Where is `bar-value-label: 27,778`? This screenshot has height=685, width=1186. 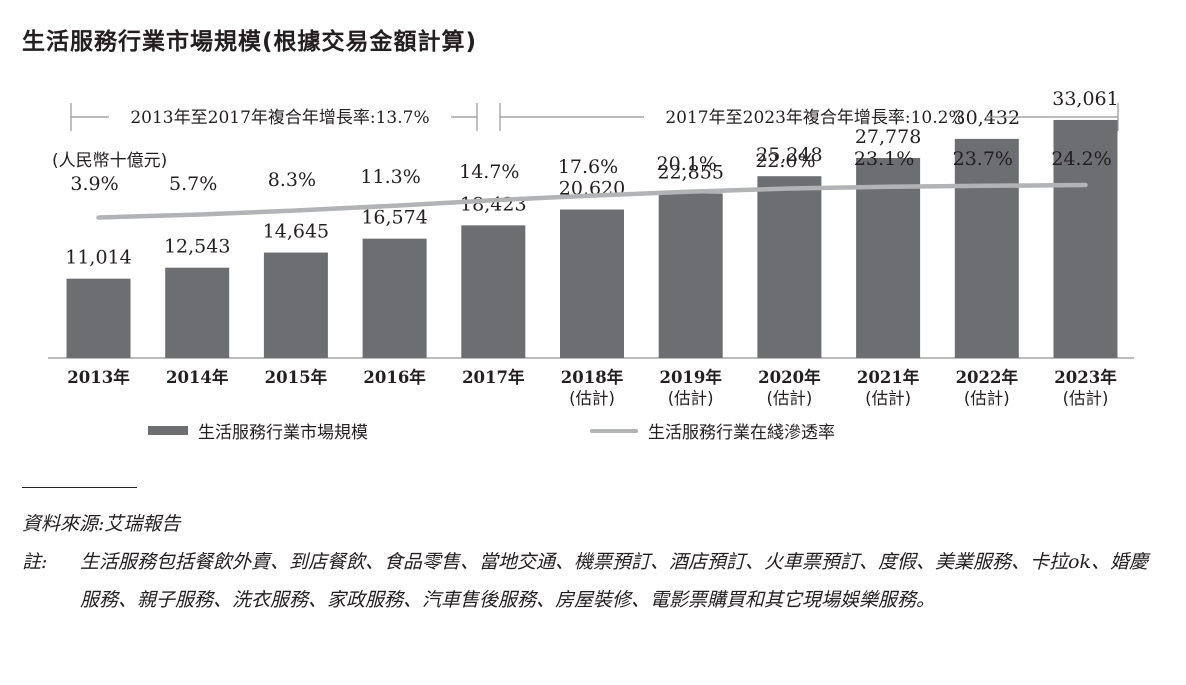
bar-value-label: 27,778 is located at coordinates (888, 137).